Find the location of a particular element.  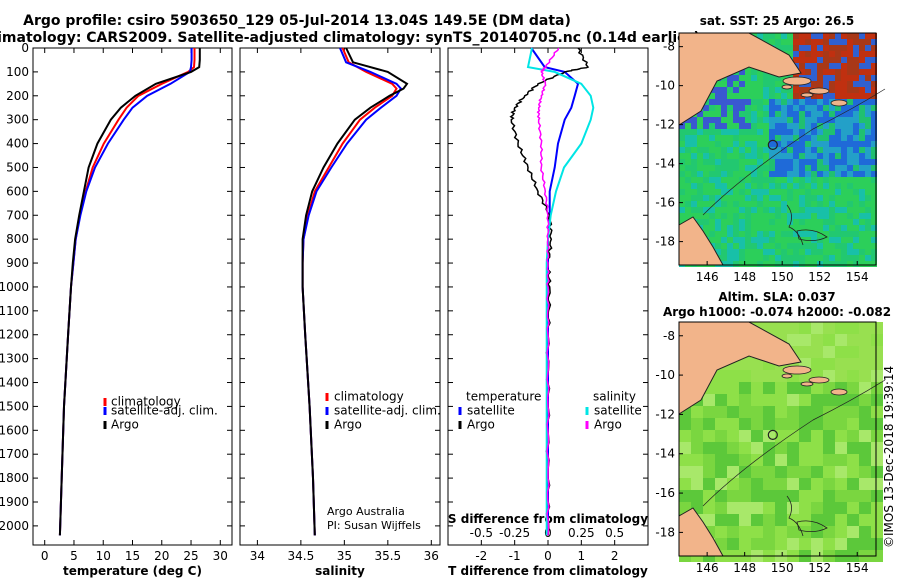

y-tick-label: 500 is located at coordinates (17, 167).